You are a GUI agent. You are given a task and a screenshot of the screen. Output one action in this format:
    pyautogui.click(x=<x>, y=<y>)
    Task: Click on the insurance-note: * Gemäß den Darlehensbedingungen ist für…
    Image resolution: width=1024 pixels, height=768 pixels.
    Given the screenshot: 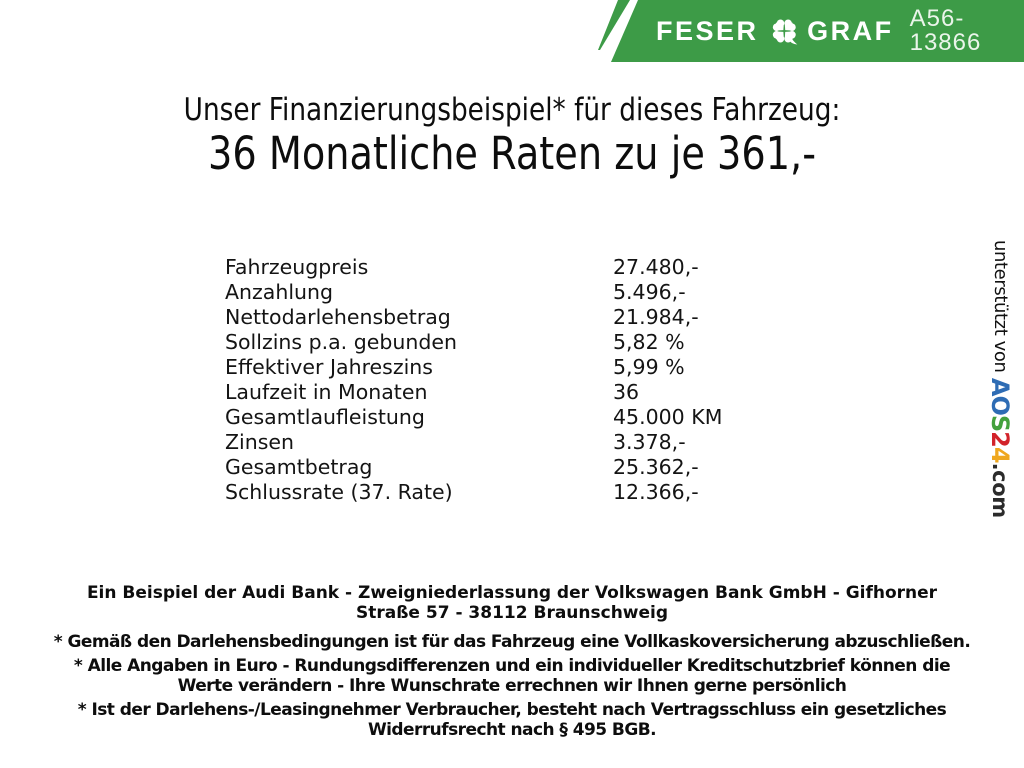 What is the action you would take?
    pyautogui.click(x=512, y=642)
    